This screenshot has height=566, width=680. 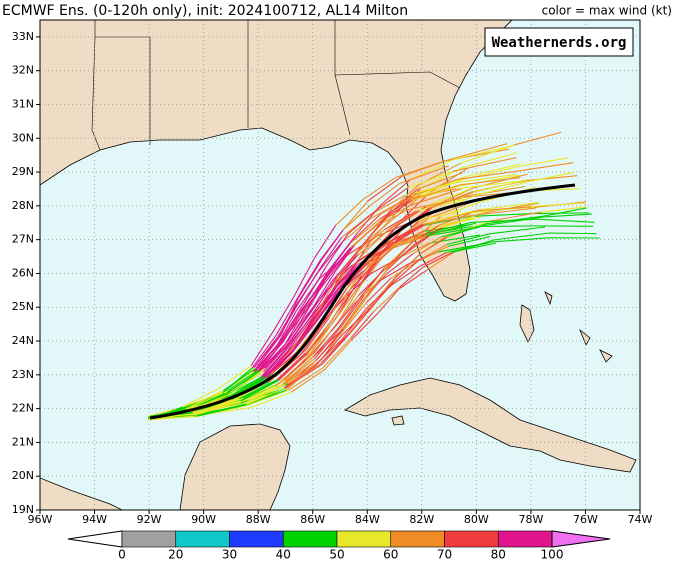 I want to click on lat-label: 31N, so click(x=23, y=103).